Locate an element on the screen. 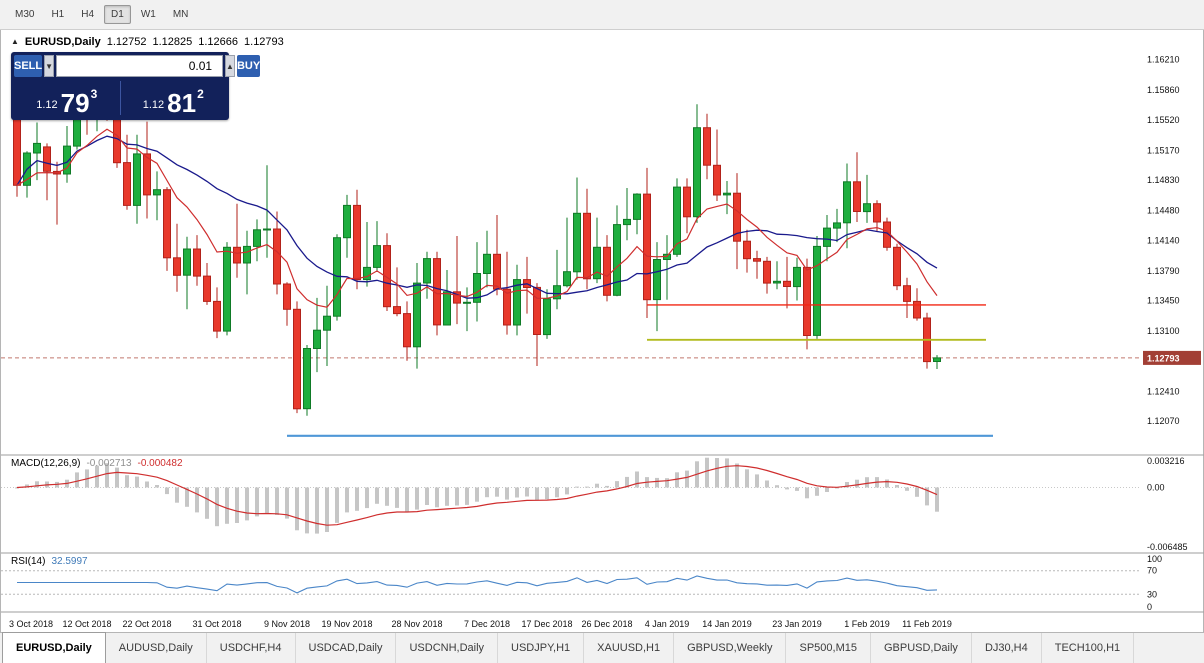 Image resolution: width=1204 pixels, height=663 pixels. price-tick-label: 1.12410 is located at coordinates (1163, 391).